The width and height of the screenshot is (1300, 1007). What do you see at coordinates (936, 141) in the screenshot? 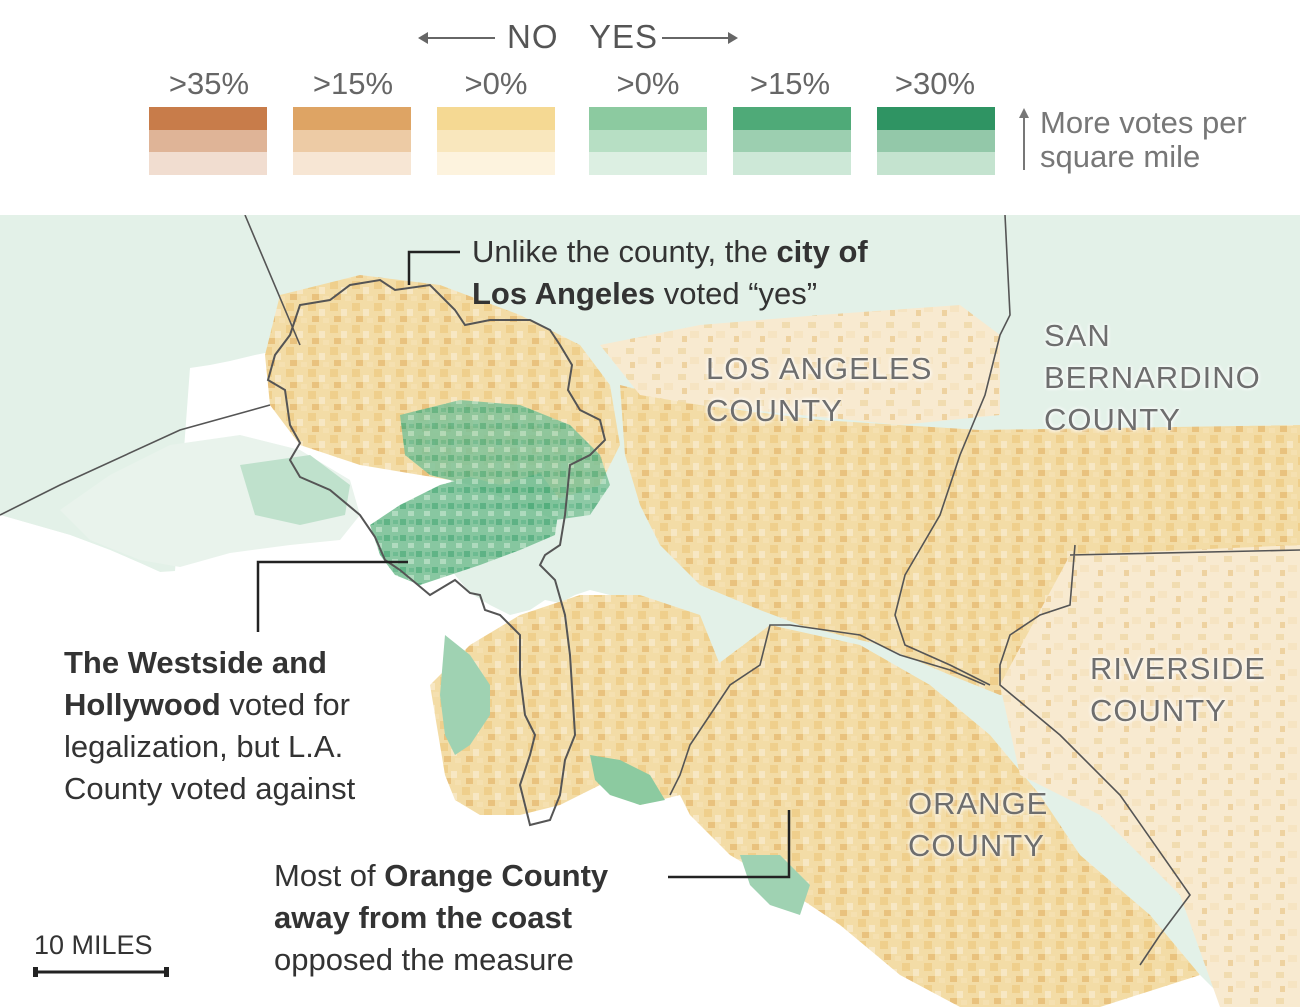
I see `legend-swatch-yes-strong` at bounding box center [936, 141].